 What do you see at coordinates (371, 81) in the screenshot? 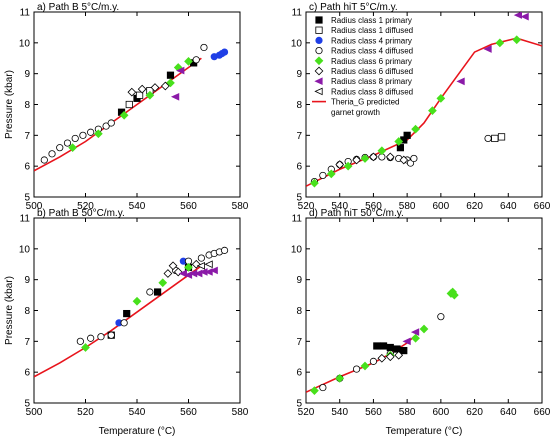
I see `legend-label: Radius class 8 primary` at bounding box center [371, 81].